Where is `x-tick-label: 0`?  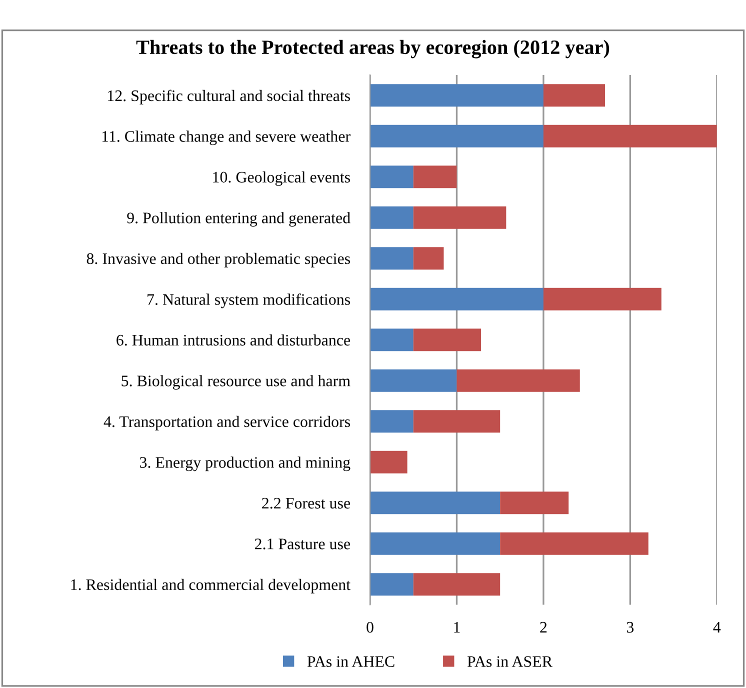
x-tick-label: 0 is located at coordinates (370, 627).